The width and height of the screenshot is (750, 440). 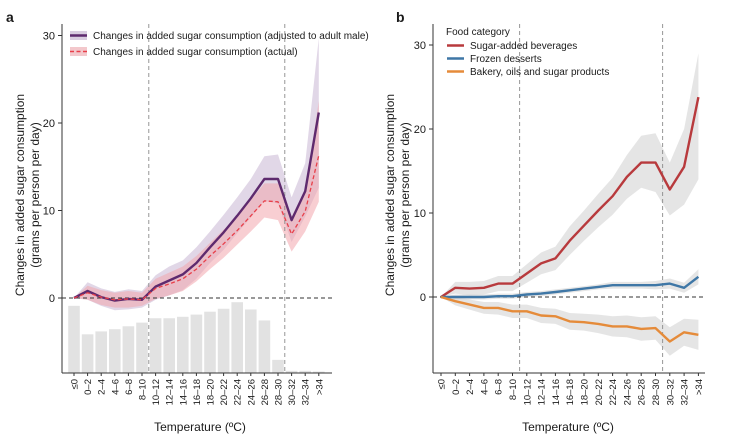 I want to click on a-x-tick-label-4: 6–8, so click(x=129, y=387).